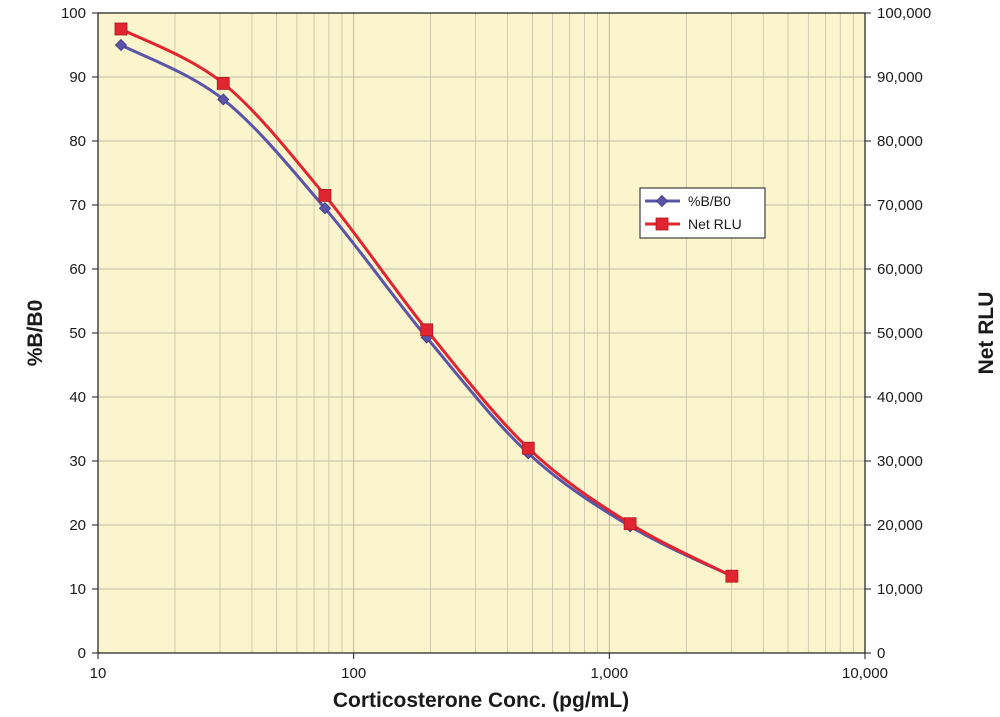 The height and width of the screenshot is (717, 1000). I want to click on legend-label: Net RLU, so click(715, 224).